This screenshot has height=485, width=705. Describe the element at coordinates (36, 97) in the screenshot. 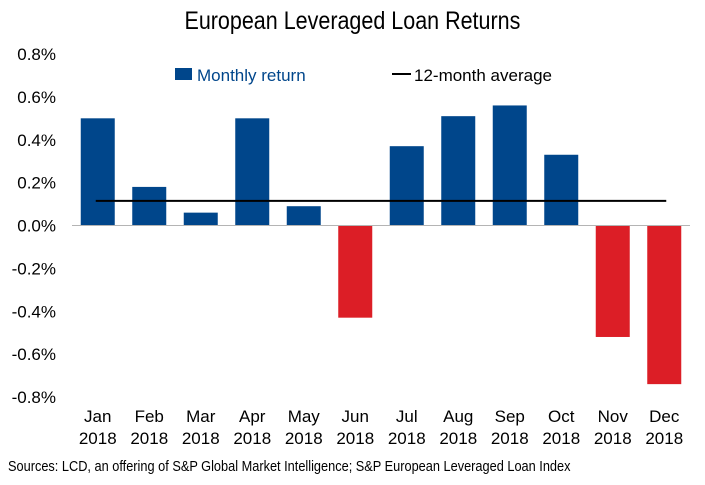

I see `y-tick-label: 0.6%` at that location.